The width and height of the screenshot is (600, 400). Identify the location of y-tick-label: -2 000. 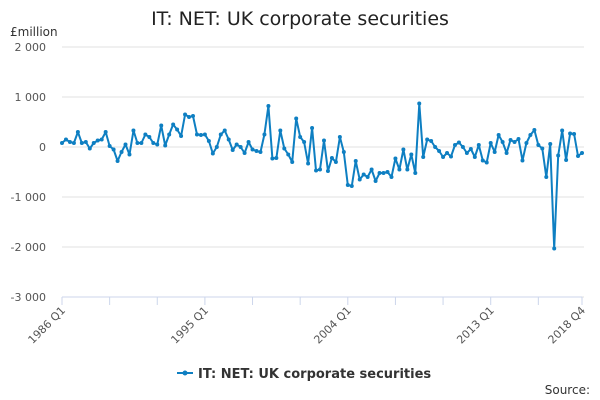
(28, 247).